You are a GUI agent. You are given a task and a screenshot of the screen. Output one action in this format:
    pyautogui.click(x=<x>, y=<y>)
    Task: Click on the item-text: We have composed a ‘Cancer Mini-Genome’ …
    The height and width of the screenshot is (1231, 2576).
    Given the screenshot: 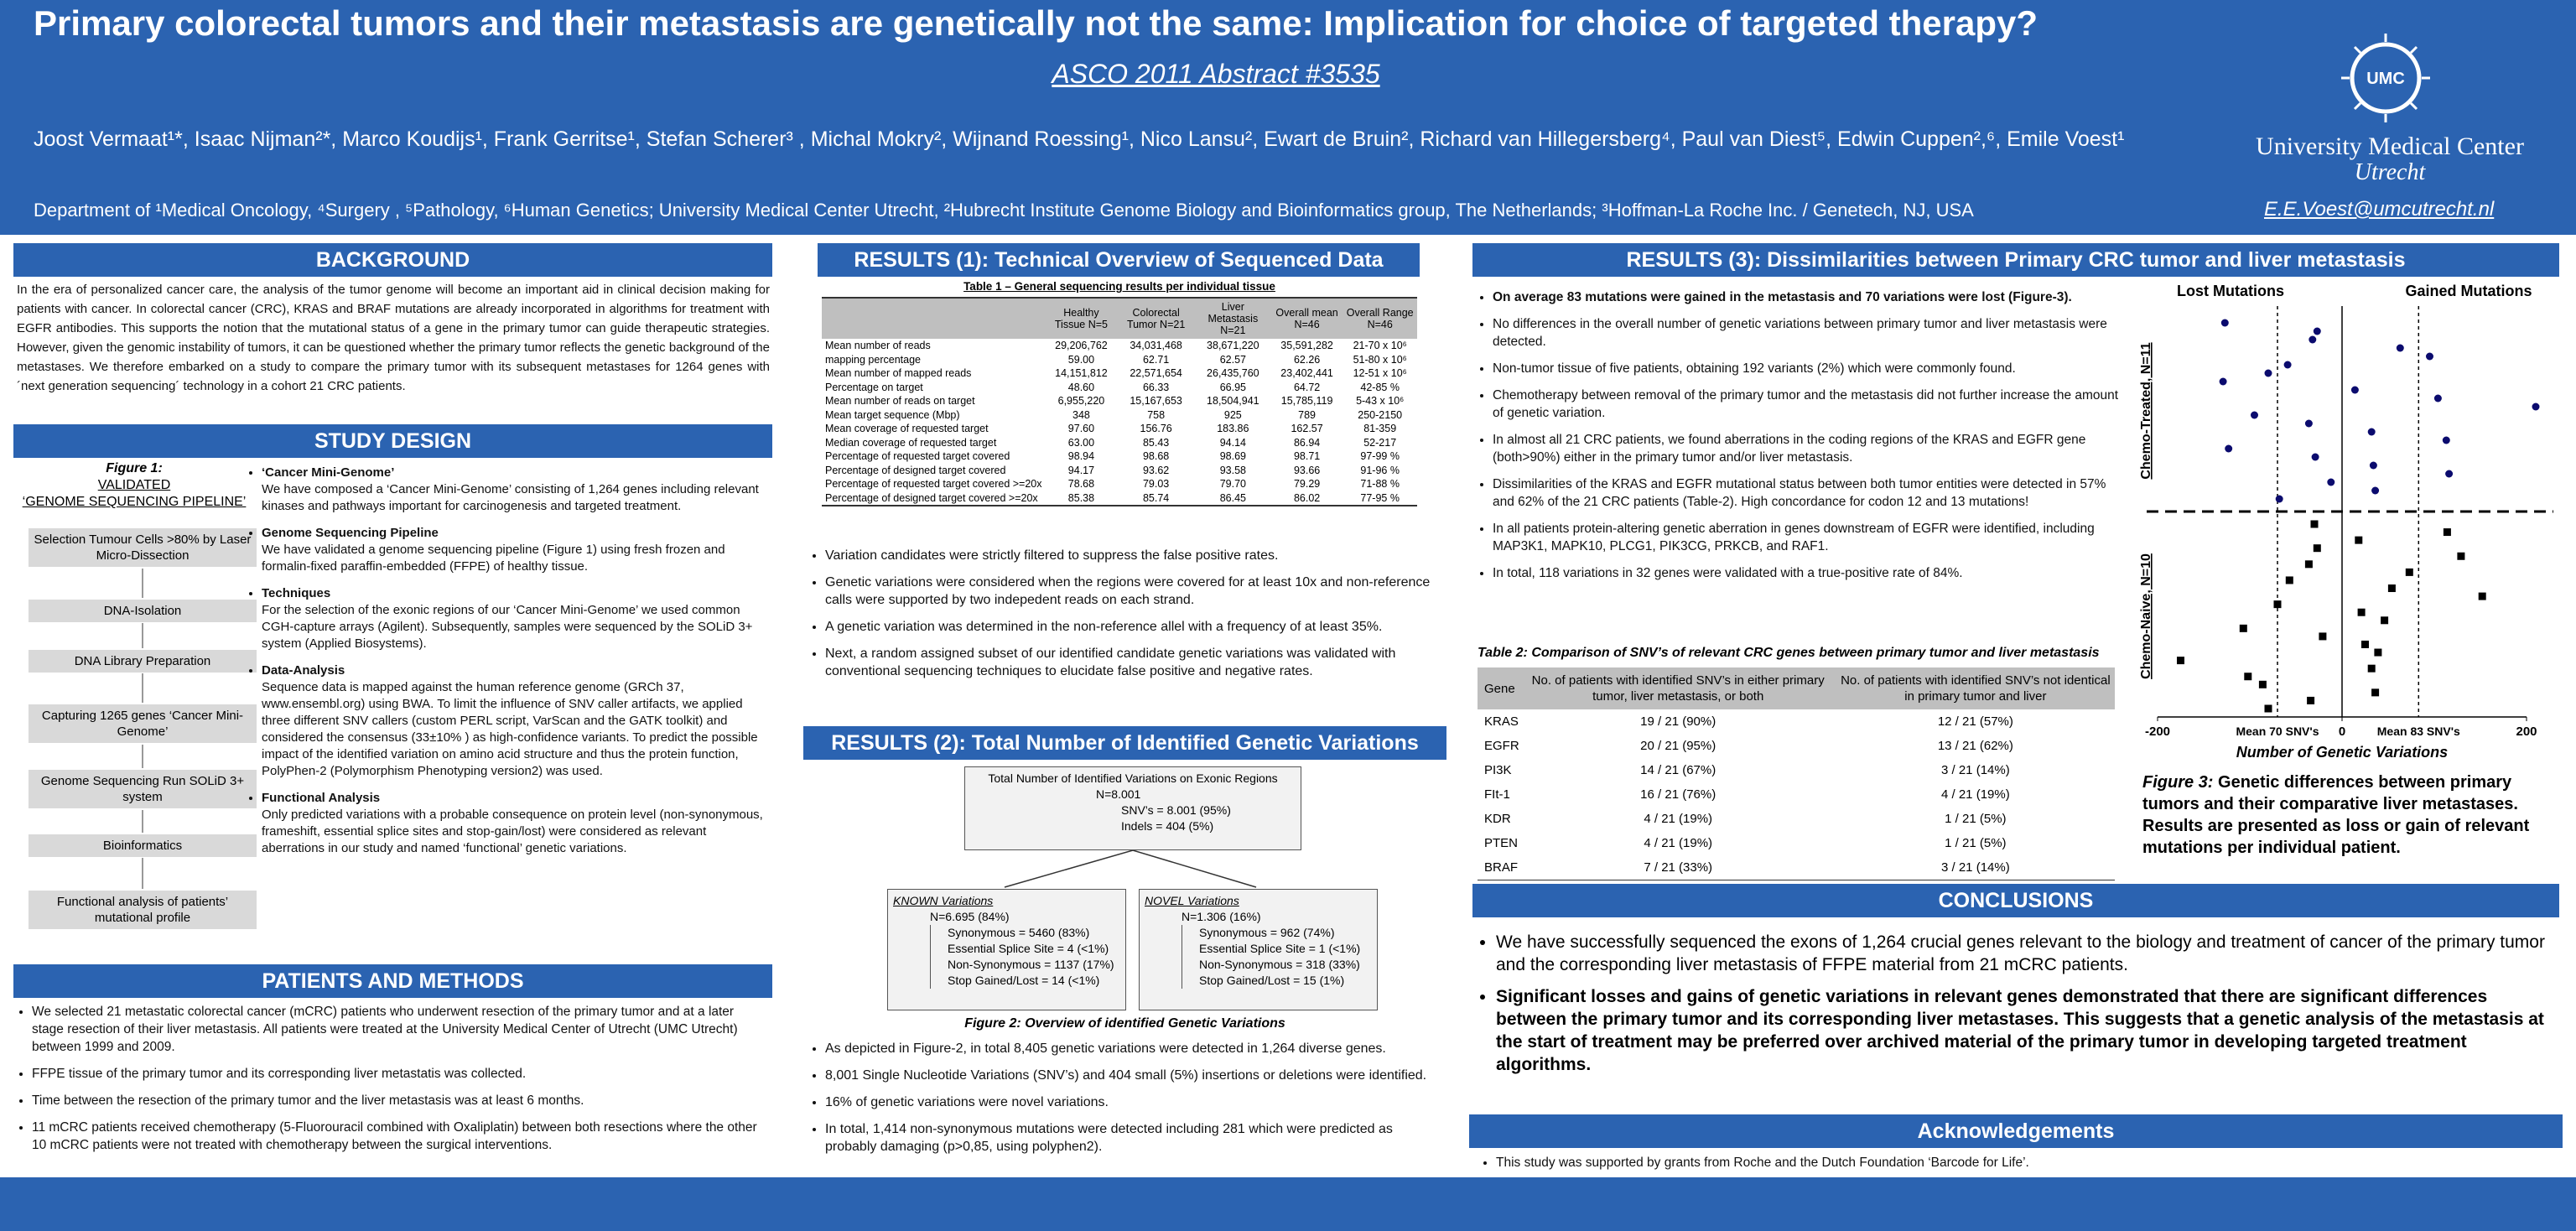 What is the action you would take?
    pyautogui.click(x=510, y=498)
    